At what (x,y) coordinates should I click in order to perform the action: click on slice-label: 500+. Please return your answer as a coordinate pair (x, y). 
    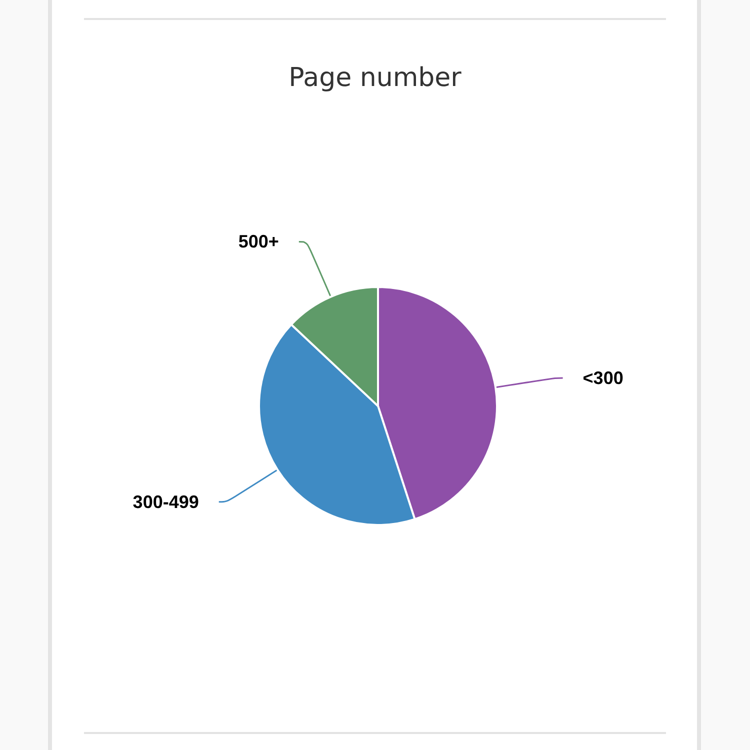
    Looking at the image, I should click on (258, 242).